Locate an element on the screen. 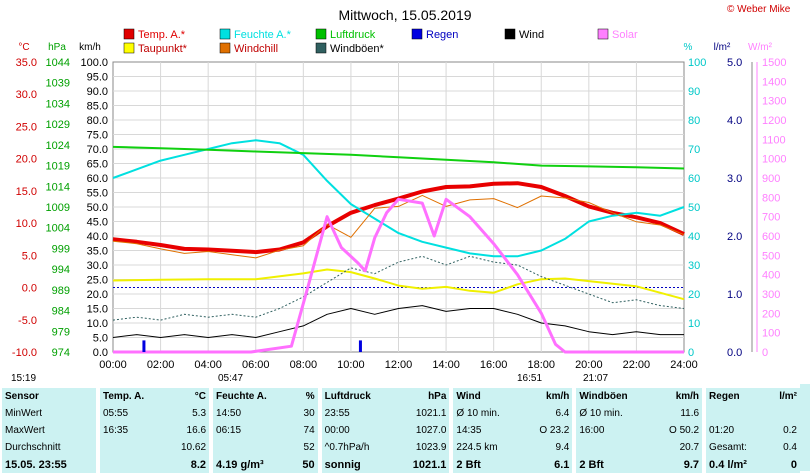 Image resolution: width=810 pixels, height=473 pixels. axis-tick-wind: 20.0 is located at coordinates (97, 295).